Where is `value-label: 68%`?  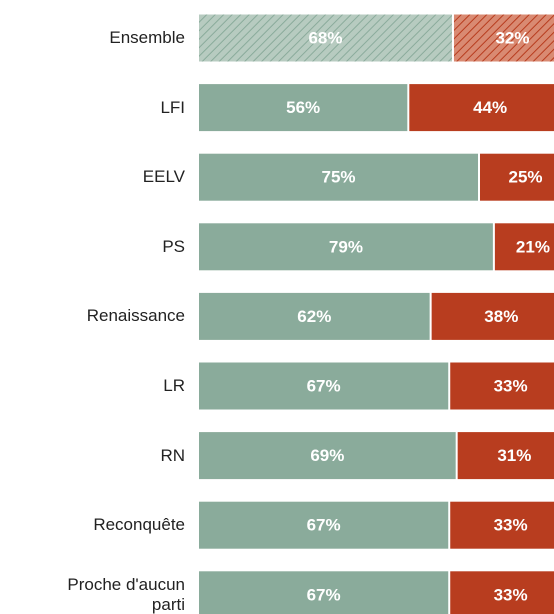
value-label: 68% is located at coordinates (325, 37).